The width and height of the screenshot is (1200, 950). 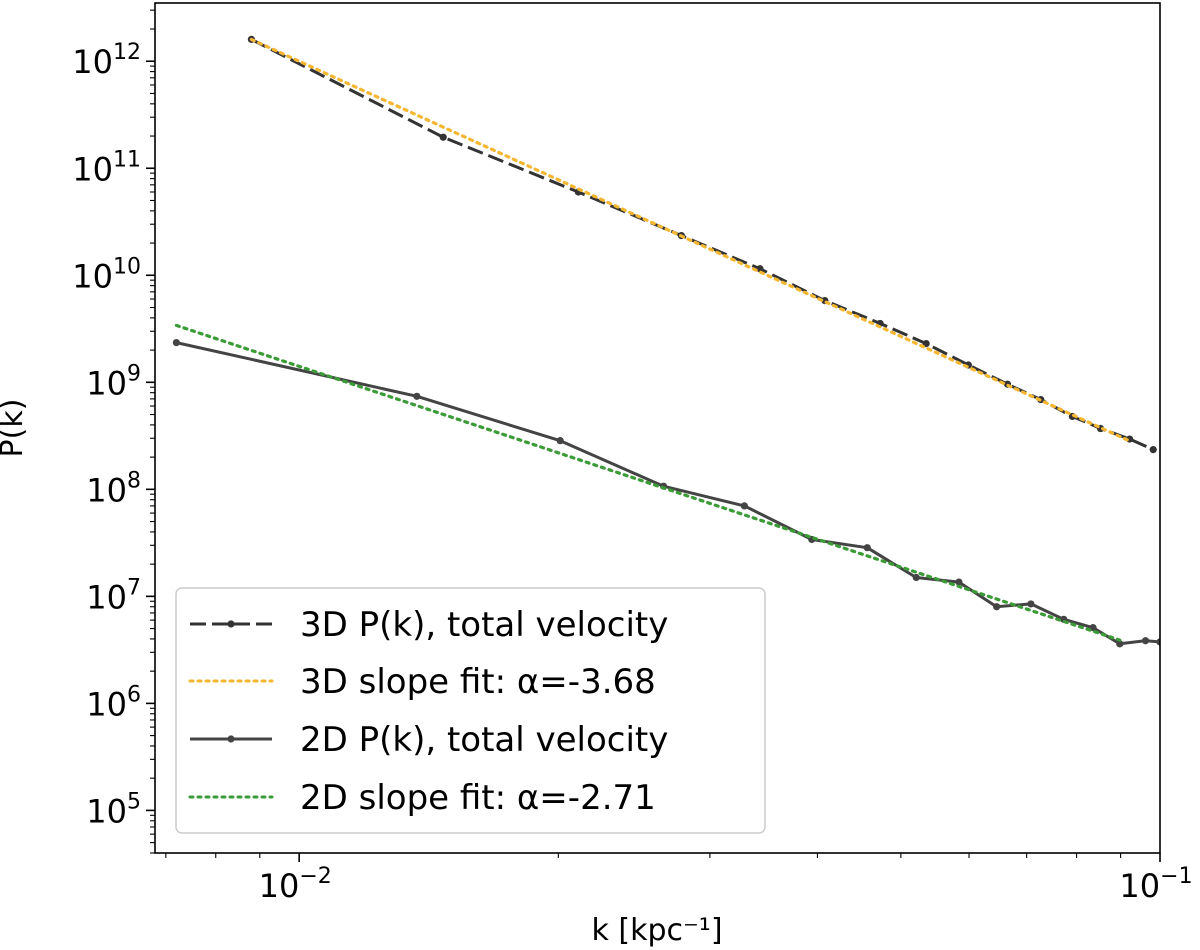 I want to click on y-tick-label: 109, so click(x=113, y=381).